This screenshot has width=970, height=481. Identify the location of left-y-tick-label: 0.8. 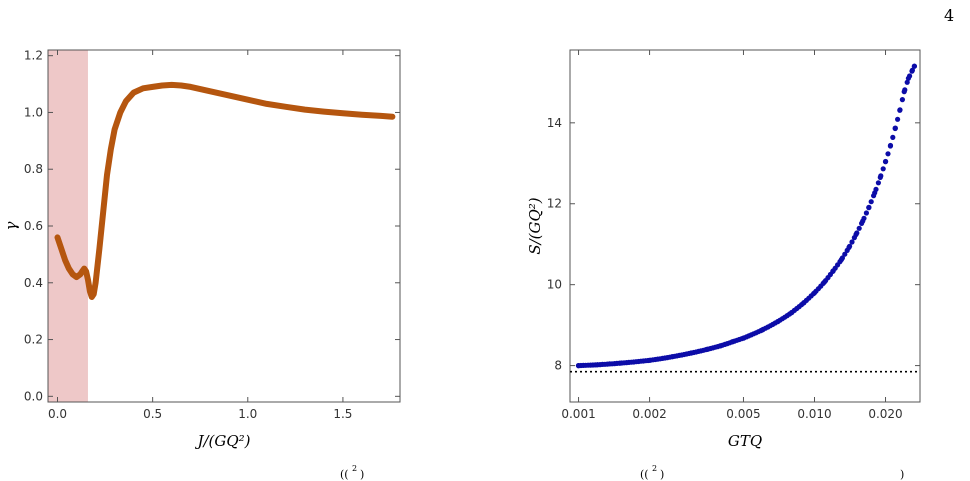
(33, 169).